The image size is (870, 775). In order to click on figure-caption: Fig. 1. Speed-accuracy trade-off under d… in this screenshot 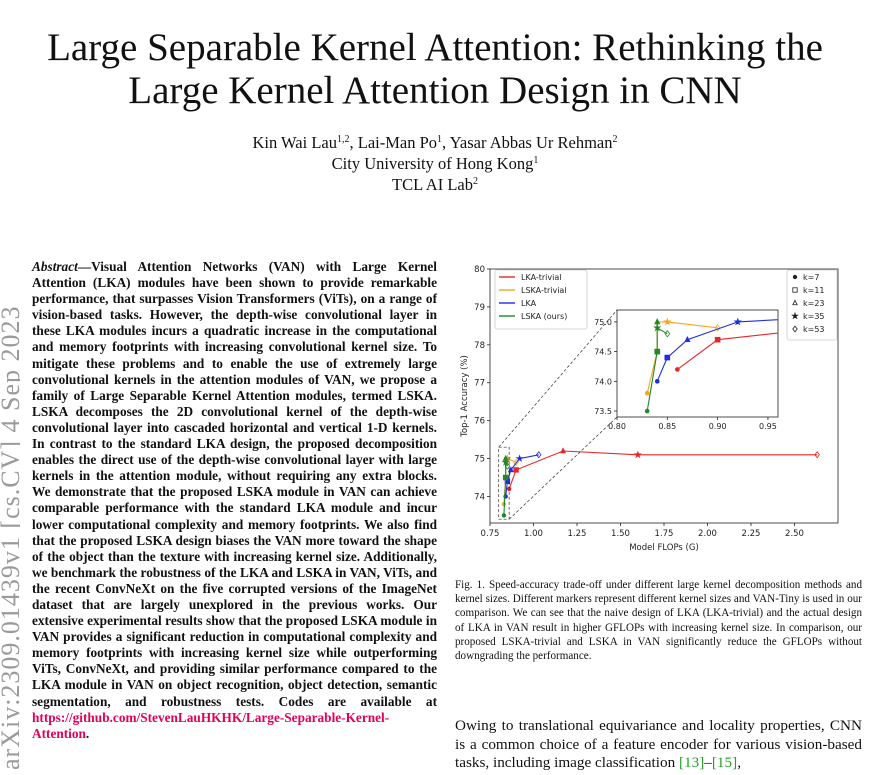, I will do `click(658, 621)`.